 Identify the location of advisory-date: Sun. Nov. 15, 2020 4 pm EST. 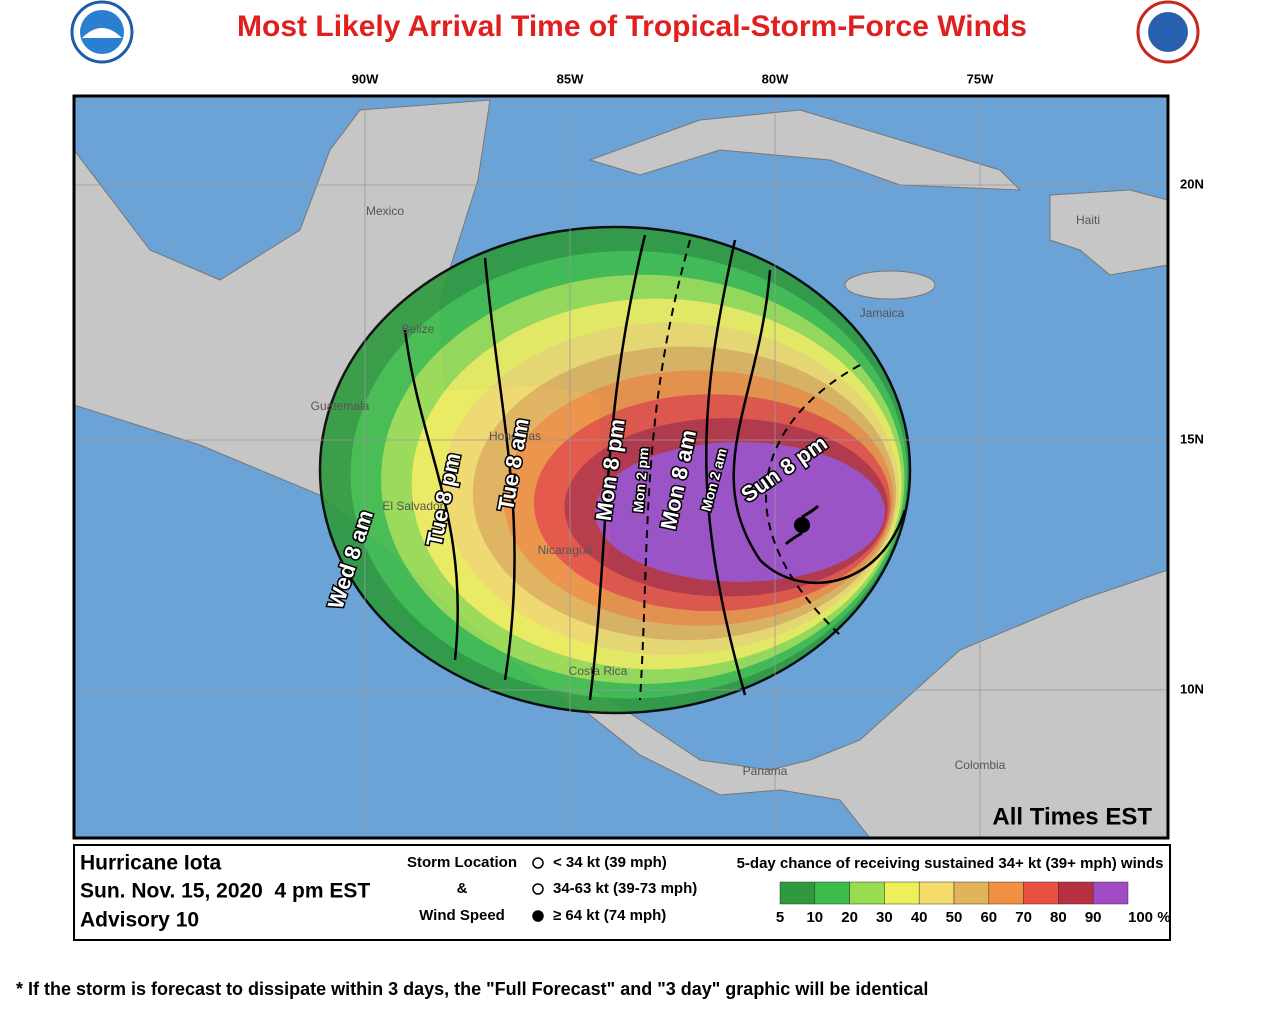
(225, 891).